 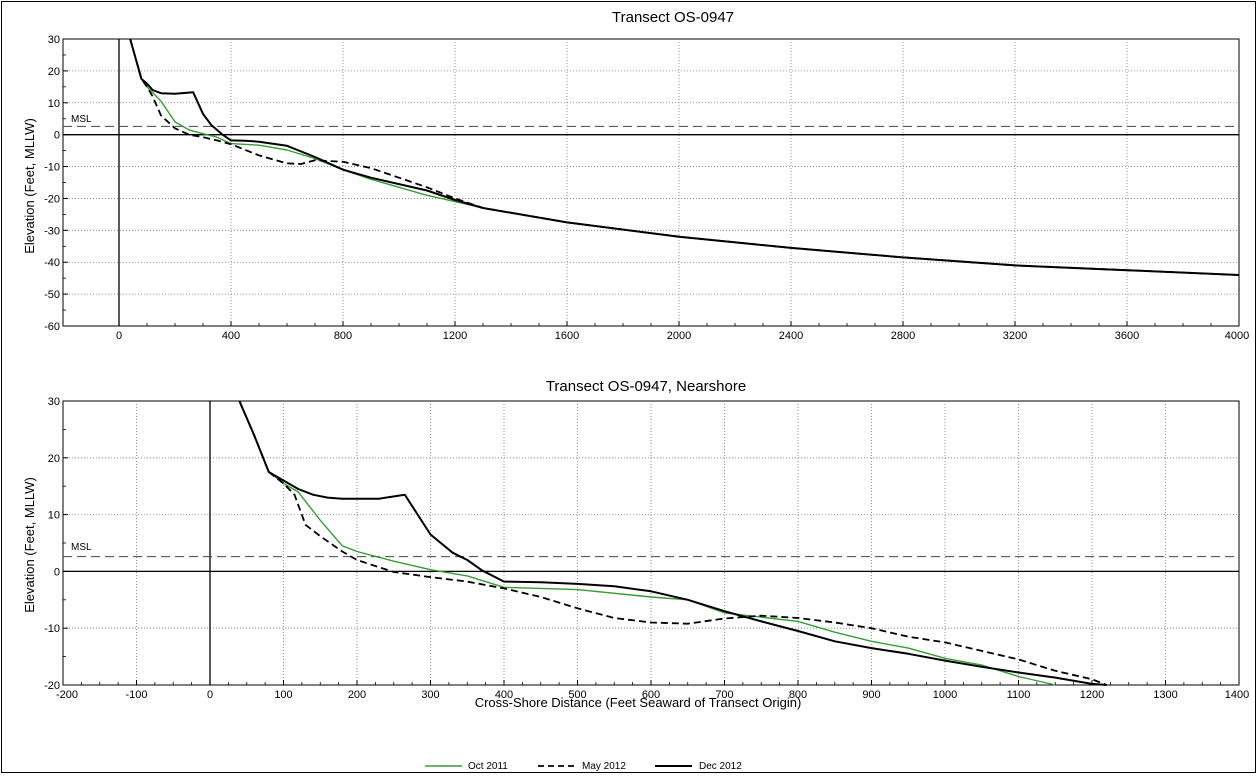 What do you see at coordinates (52, 327) in the screenshot?
I see `y-tick-label: -60` at bounding box center [52, 327].